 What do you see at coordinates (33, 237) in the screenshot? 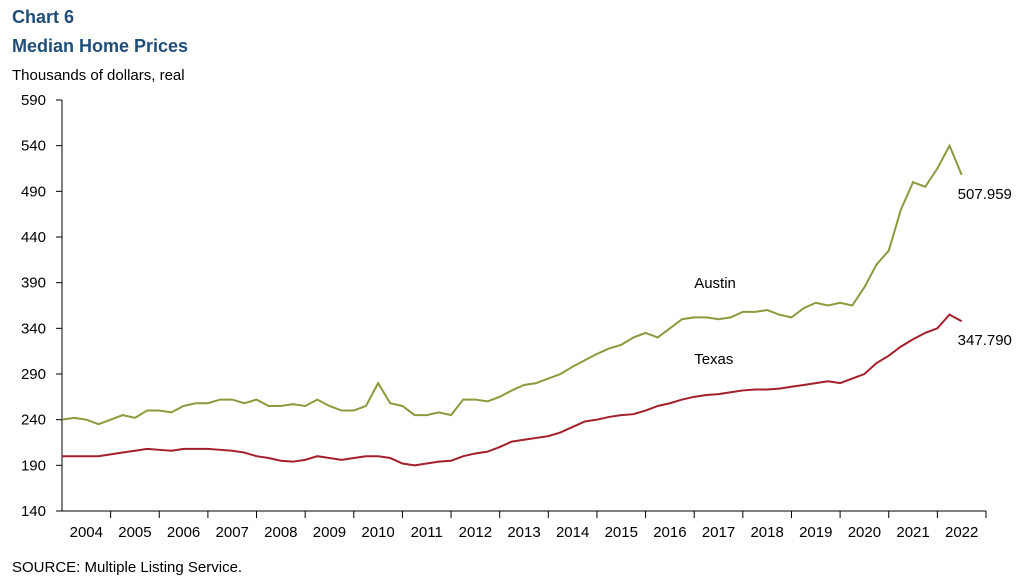
I see `y-tick-label: 440` at bounding box center [33, 237].